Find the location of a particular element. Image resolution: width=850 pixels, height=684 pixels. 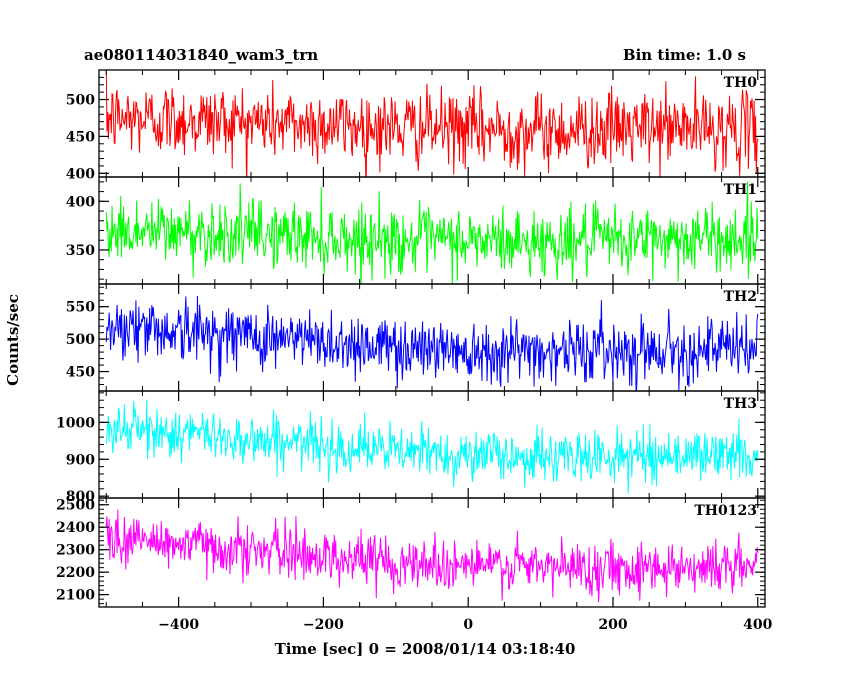

y-tick-label: 2500 is located at coordinates (75, 506).